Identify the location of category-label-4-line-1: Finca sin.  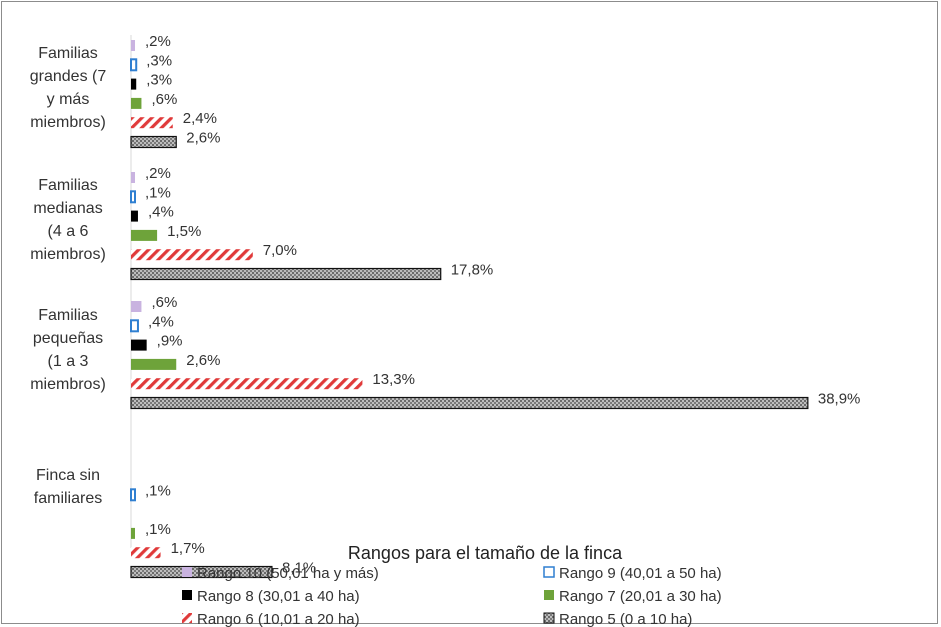
(68, 475).